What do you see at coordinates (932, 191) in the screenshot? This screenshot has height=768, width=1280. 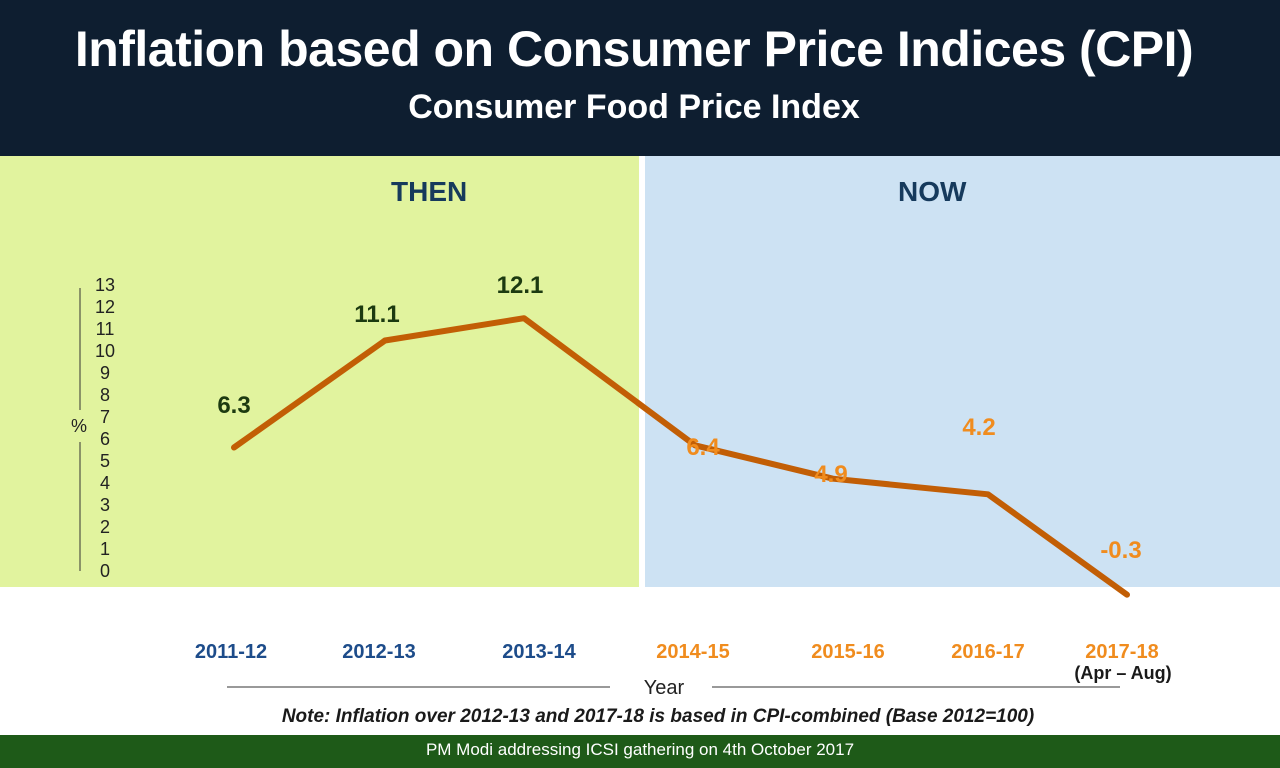 I see `now-label: NOW` at bounding box center [932, 191].